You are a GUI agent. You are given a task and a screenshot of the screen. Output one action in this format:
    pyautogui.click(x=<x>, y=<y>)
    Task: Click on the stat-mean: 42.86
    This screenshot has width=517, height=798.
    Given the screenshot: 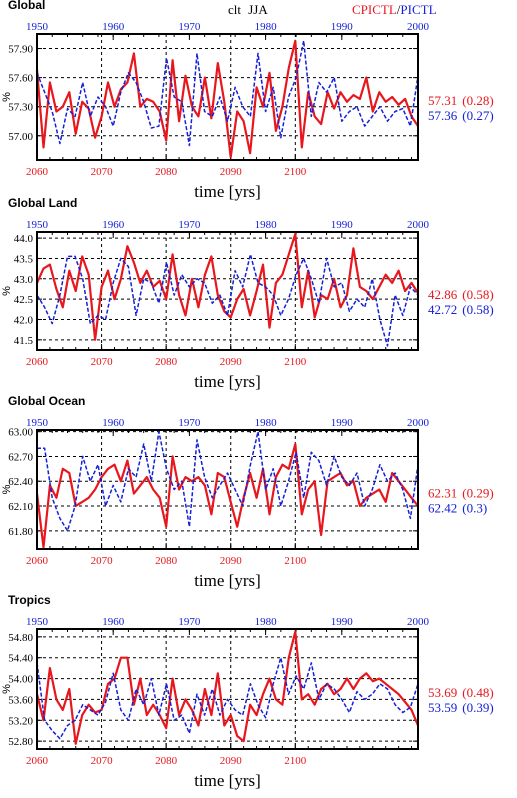 What is the action you would take?
    pyautogui.click(x=443, y=294)
    